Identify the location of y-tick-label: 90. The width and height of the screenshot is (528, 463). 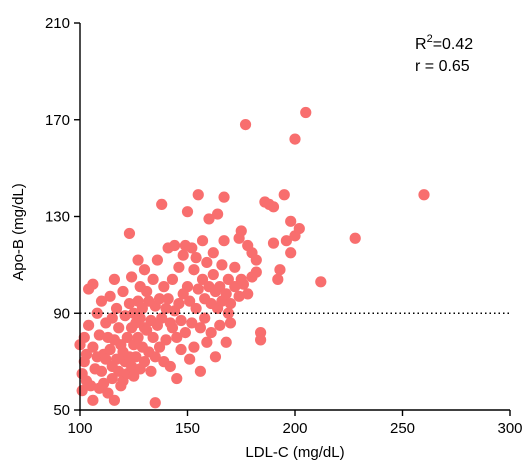
(61, 313).